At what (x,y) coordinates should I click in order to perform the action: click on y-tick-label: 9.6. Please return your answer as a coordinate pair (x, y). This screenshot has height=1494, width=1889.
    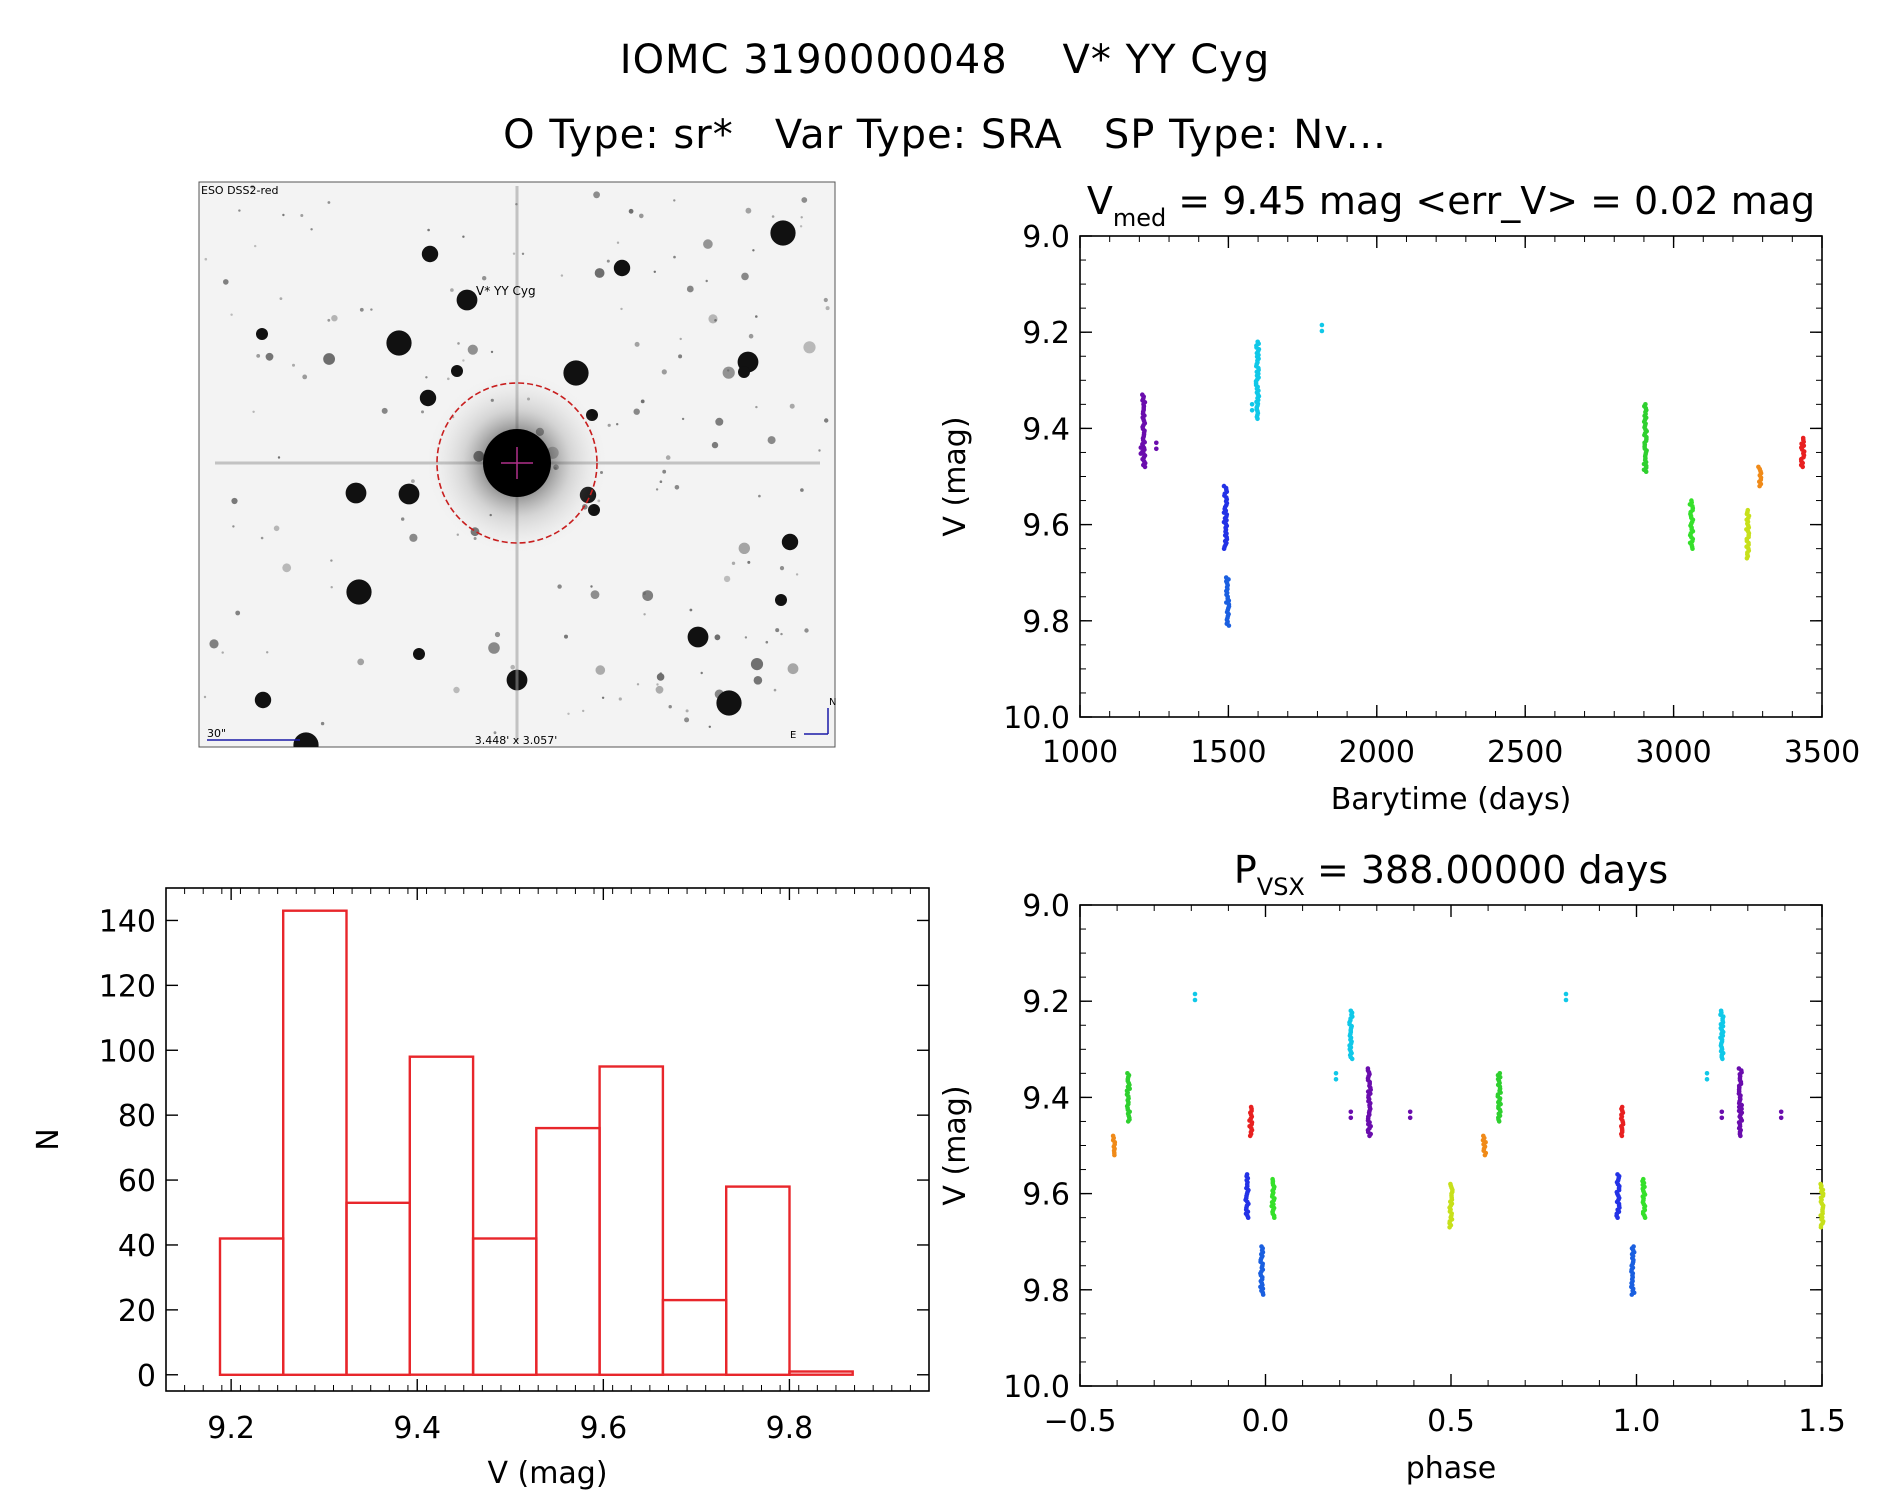
    Looking at the image, I should click on (1046, 1195).